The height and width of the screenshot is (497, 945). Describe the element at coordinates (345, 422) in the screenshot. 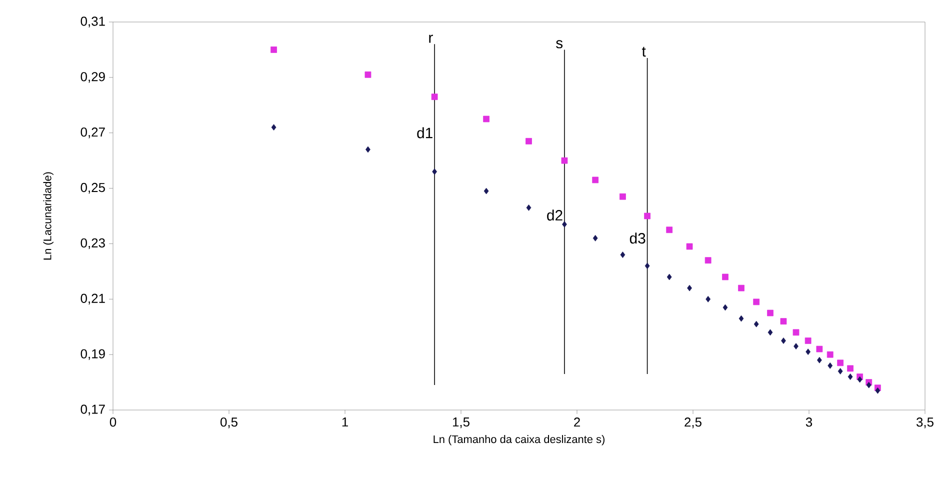

I see `x-tick-label: 1` at that location.